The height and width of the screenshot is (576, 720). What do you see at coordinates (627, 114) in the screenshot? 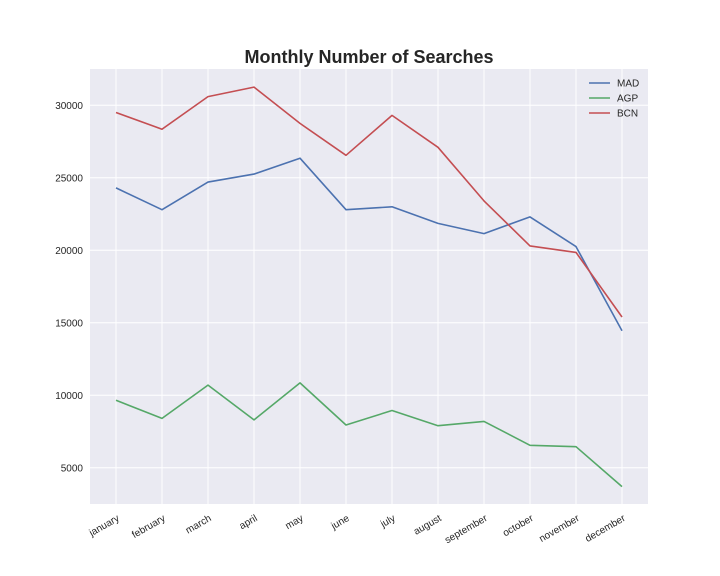
I see `legend-label-bcn: BCN` at bounding box center [627, 114].